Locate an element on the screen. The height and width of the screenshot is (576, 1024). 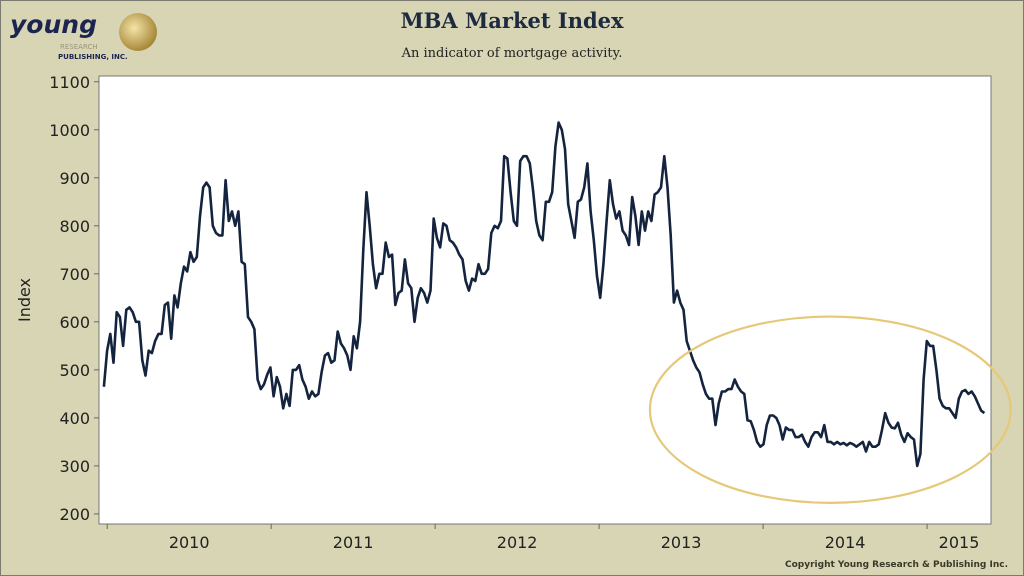
y-tick-label: 400 is located at coordinates (74, 418).